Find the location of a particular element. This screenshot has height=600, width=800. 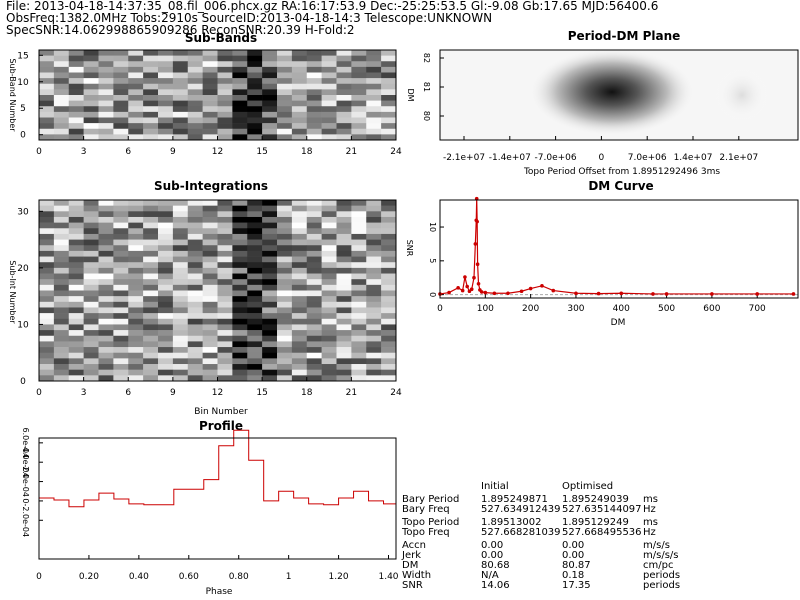

table-row-initial: 527.634912439 is located at coordinates (521, 509).